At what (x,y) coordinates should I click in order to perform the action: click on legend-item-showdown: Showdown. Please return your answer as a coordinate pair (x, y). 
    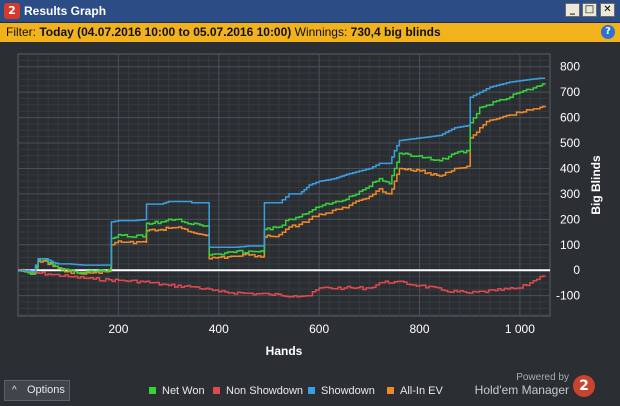
    Looking at the image, I should click on (341, 391).